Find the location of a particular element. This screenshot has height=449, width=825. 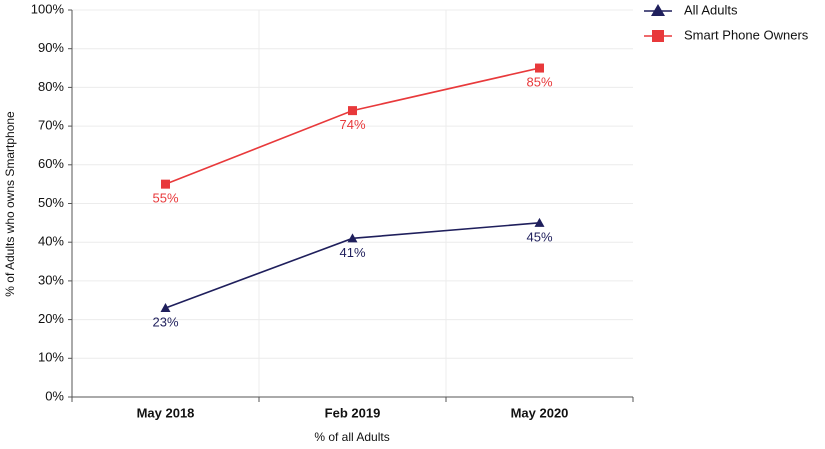

y-tick-label: 10% is located at coordinates (51, 357).